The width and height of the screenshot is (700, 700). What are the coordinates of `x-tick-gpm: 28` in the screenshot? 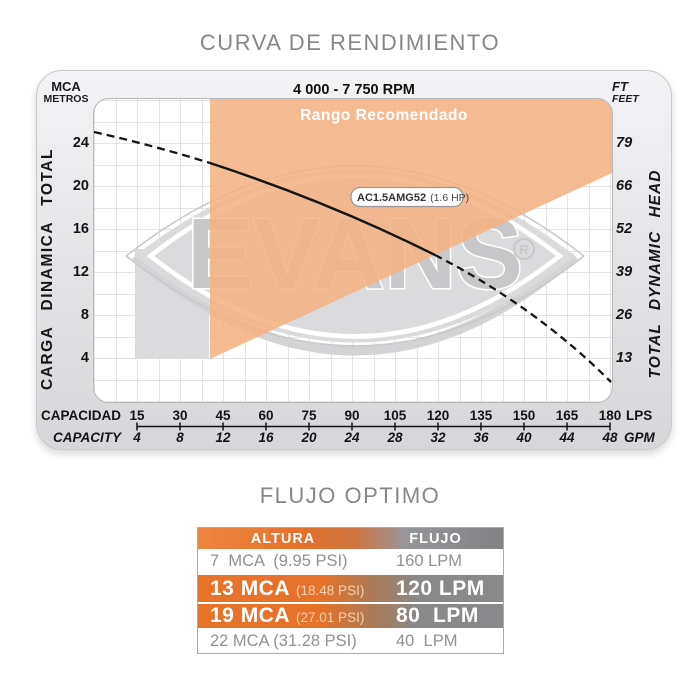 It's located at (395, 437).